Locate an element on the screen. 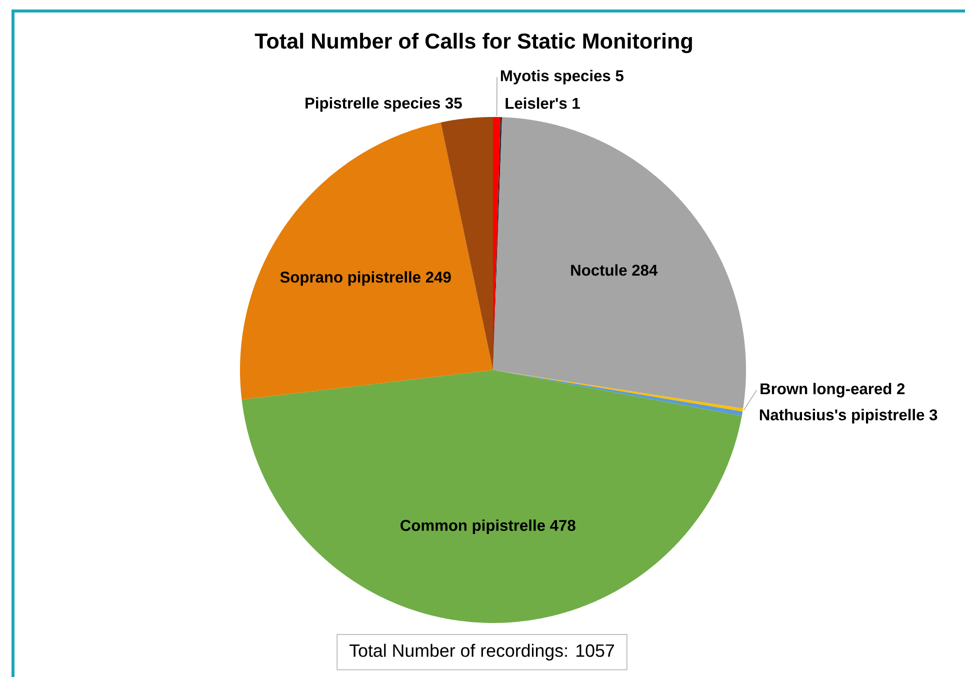 This screenshot has height=677, width=965. chart-title: Total Number of Calls for Static Monitoring is located at coordinates (473, 43).